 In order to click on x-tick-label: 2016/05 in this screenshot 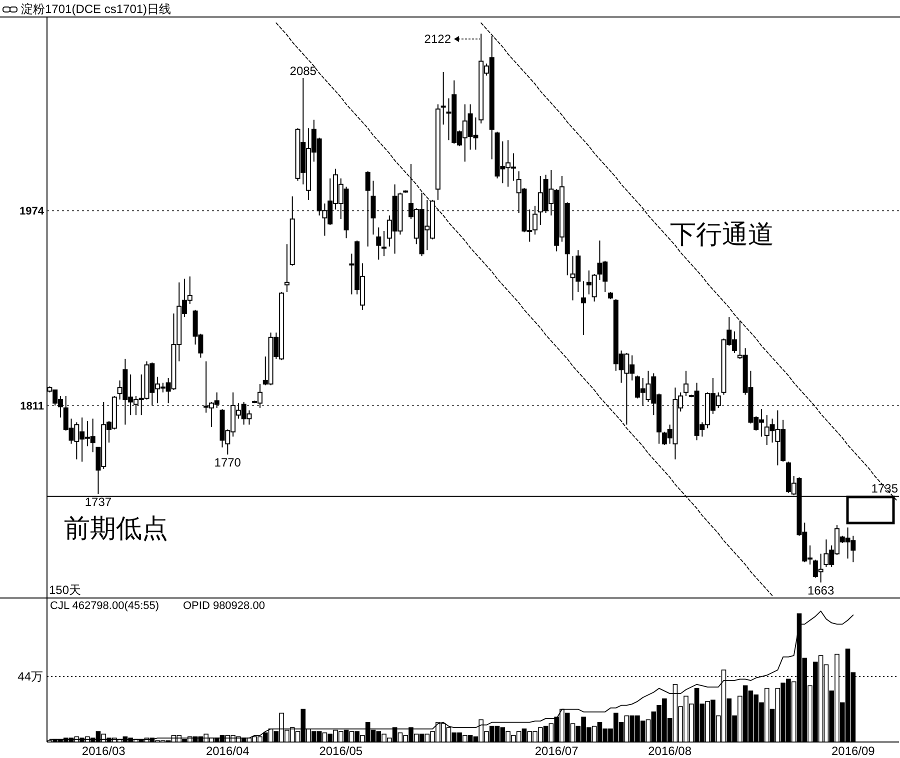, I will do `click(341, 751)`.